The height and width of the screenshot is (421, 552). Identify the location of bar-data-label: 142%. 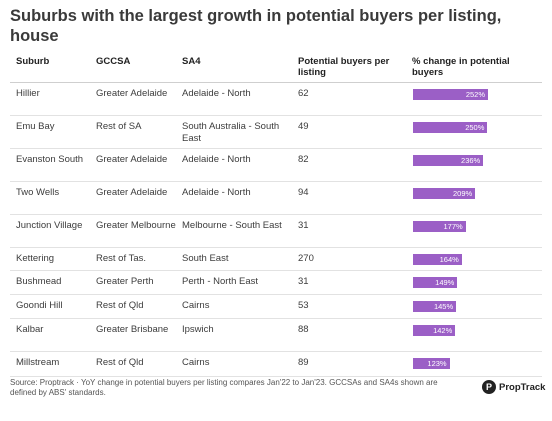
(443, 330).